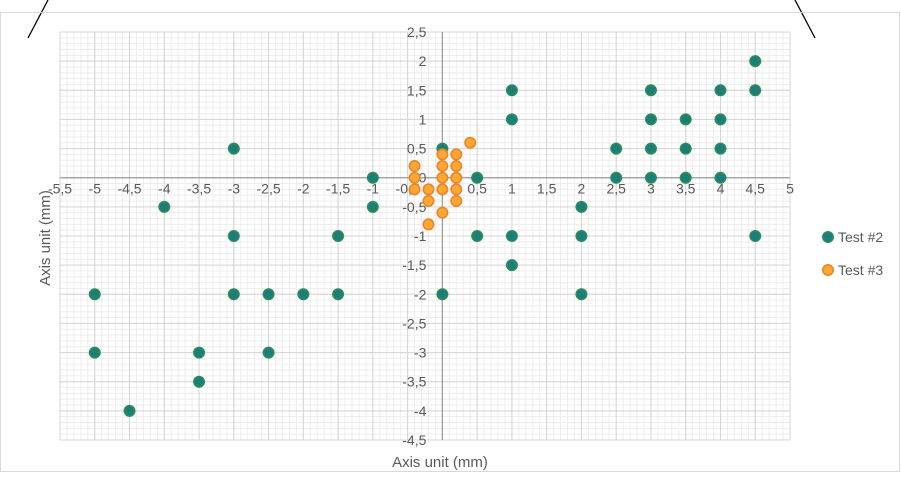 Image resolution: width=901 pixels, height=478 pixels. What do you see at coordinates (417, 90) in the screenshot?
I see `y-tick-label: 1,5` at bounding box center [417, 90].